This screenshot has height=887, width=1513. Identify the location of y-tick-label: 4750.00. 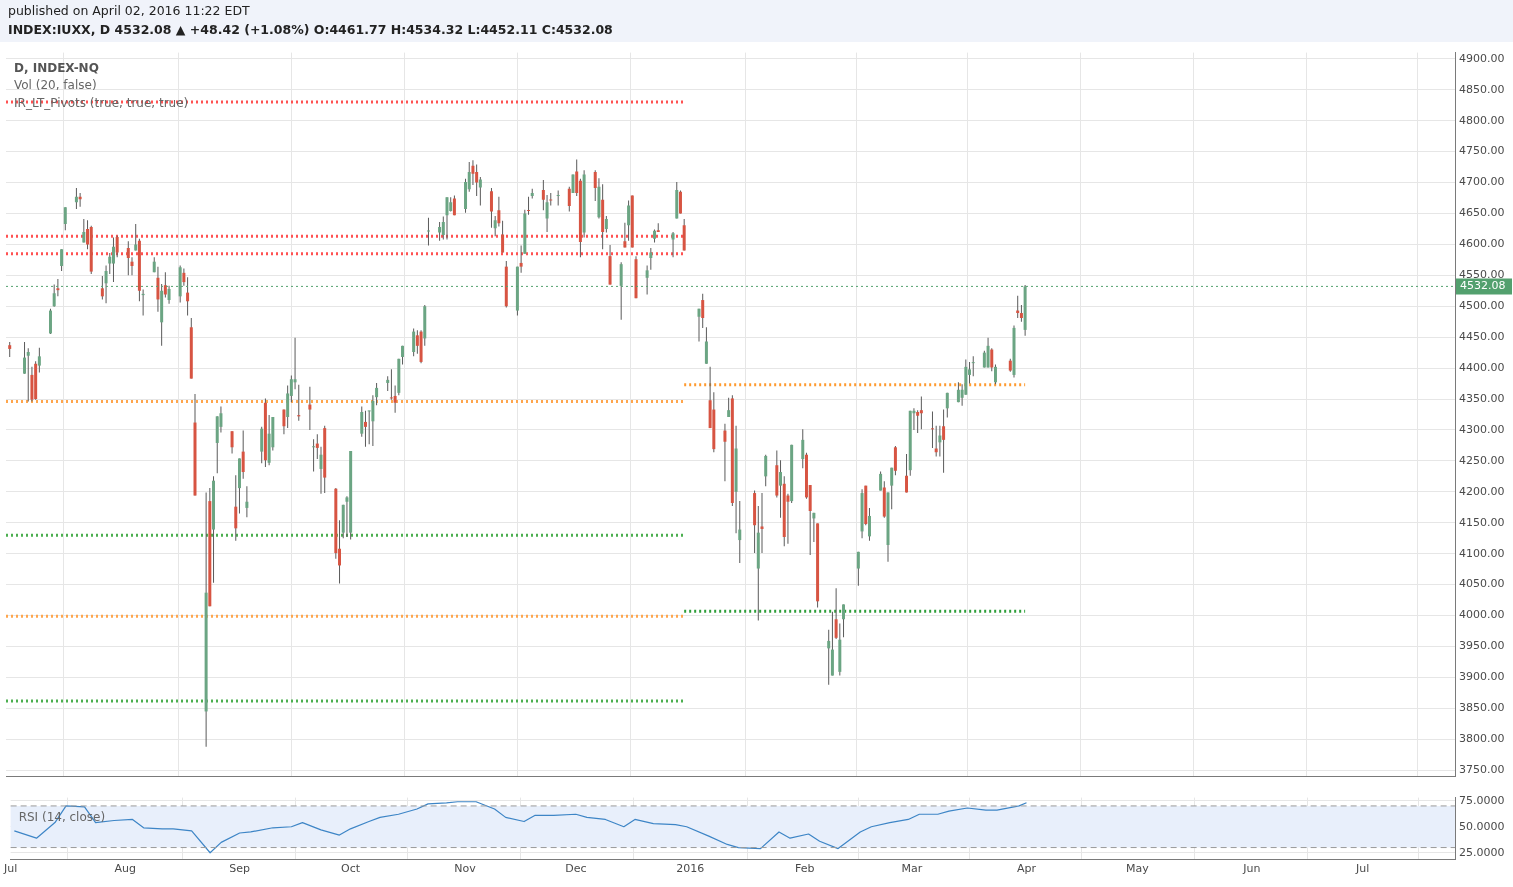
(1482, 151).